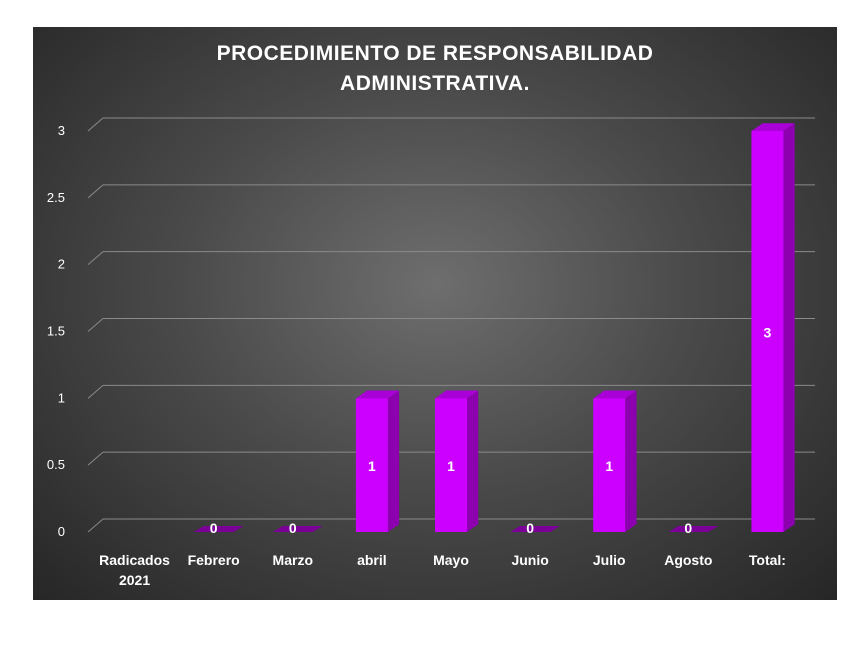 This screenshot has height=645, width=860. I want to click on chart-title-line: ADMINISTRATIVA., so click(435, 83).